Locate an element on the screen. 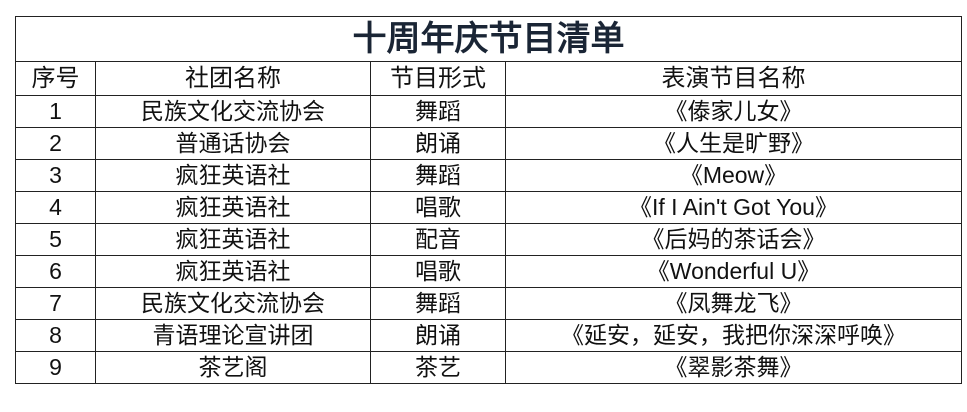 The width and height of the screenshot is (967, 412). cell-program-name: 《Meow》 is located at coordinates (733, 175).